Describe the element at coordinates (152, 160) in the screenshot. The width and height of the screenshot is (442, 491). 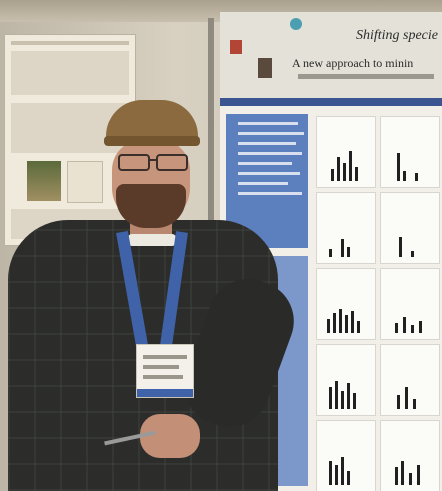
I see `glasses-bridge` at that location.